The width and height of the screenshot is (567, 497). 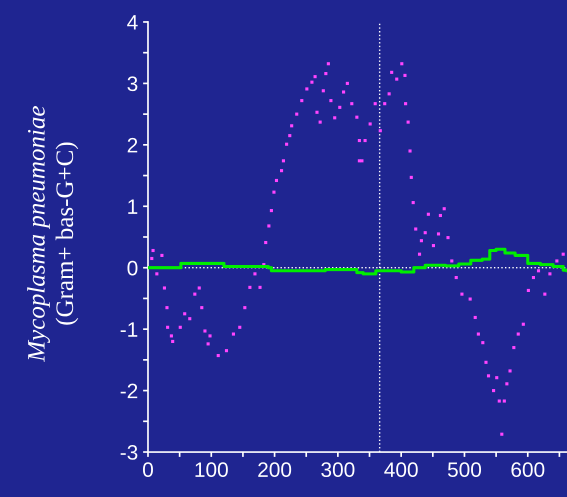 I want to click on x-tick-label: 300, so click(x=337, y=470).